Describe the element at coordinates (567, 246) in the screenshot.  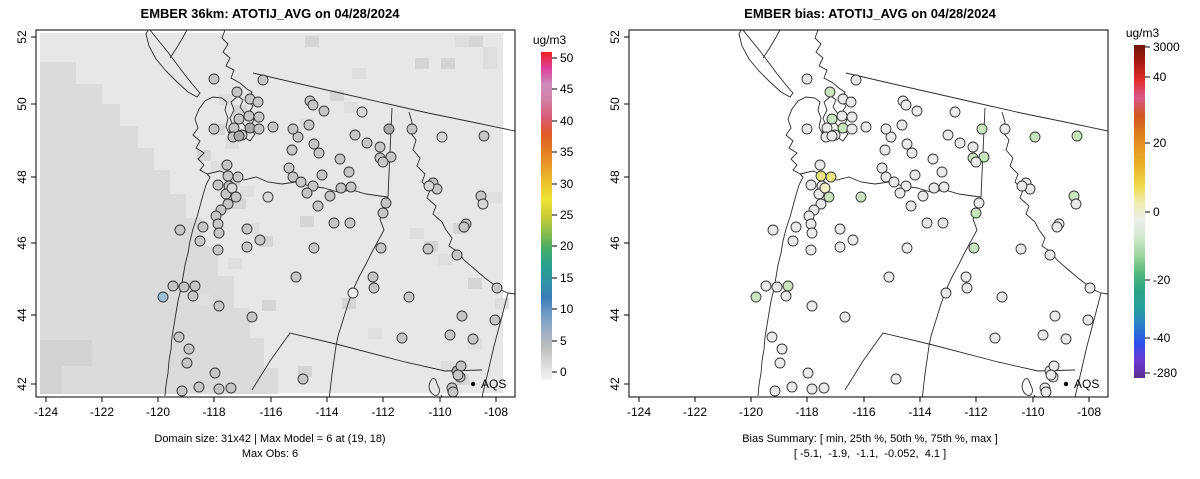
I see `colorbar-tick-label: 20` at that location.